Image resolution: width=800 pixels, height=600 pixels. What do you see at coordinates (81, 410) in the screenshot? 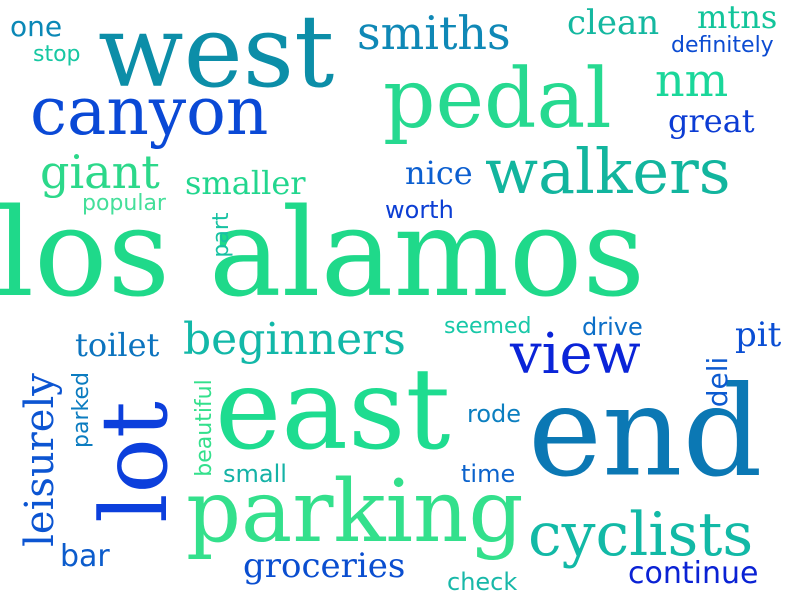
I see `word-parked: parked` at bounding box center [81, 410].